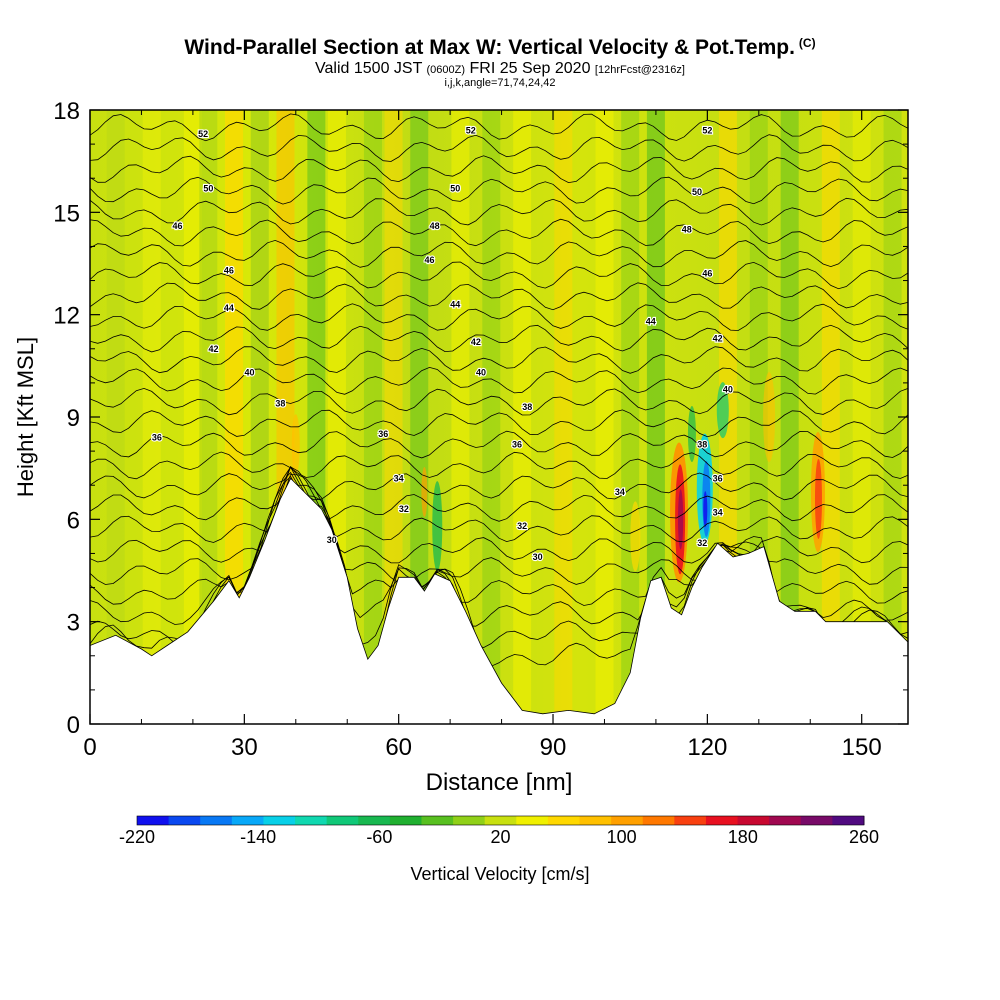  I want to click on colorbar-tick-label: 180, so click(743, 837).